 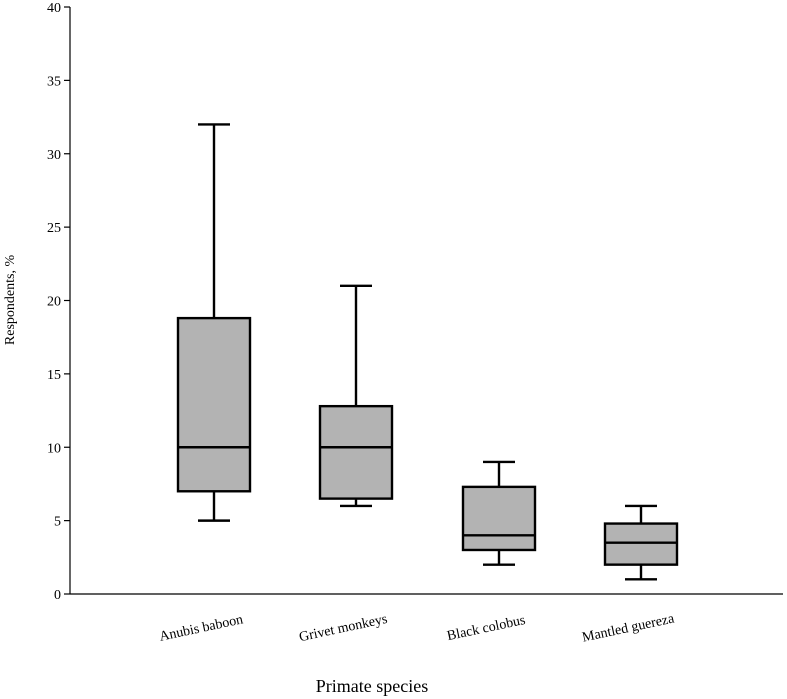 What do you see at coordinates (57, 522) in the screenshot?
I see `y-tick-label: 5` at bounding box center [57, 522].